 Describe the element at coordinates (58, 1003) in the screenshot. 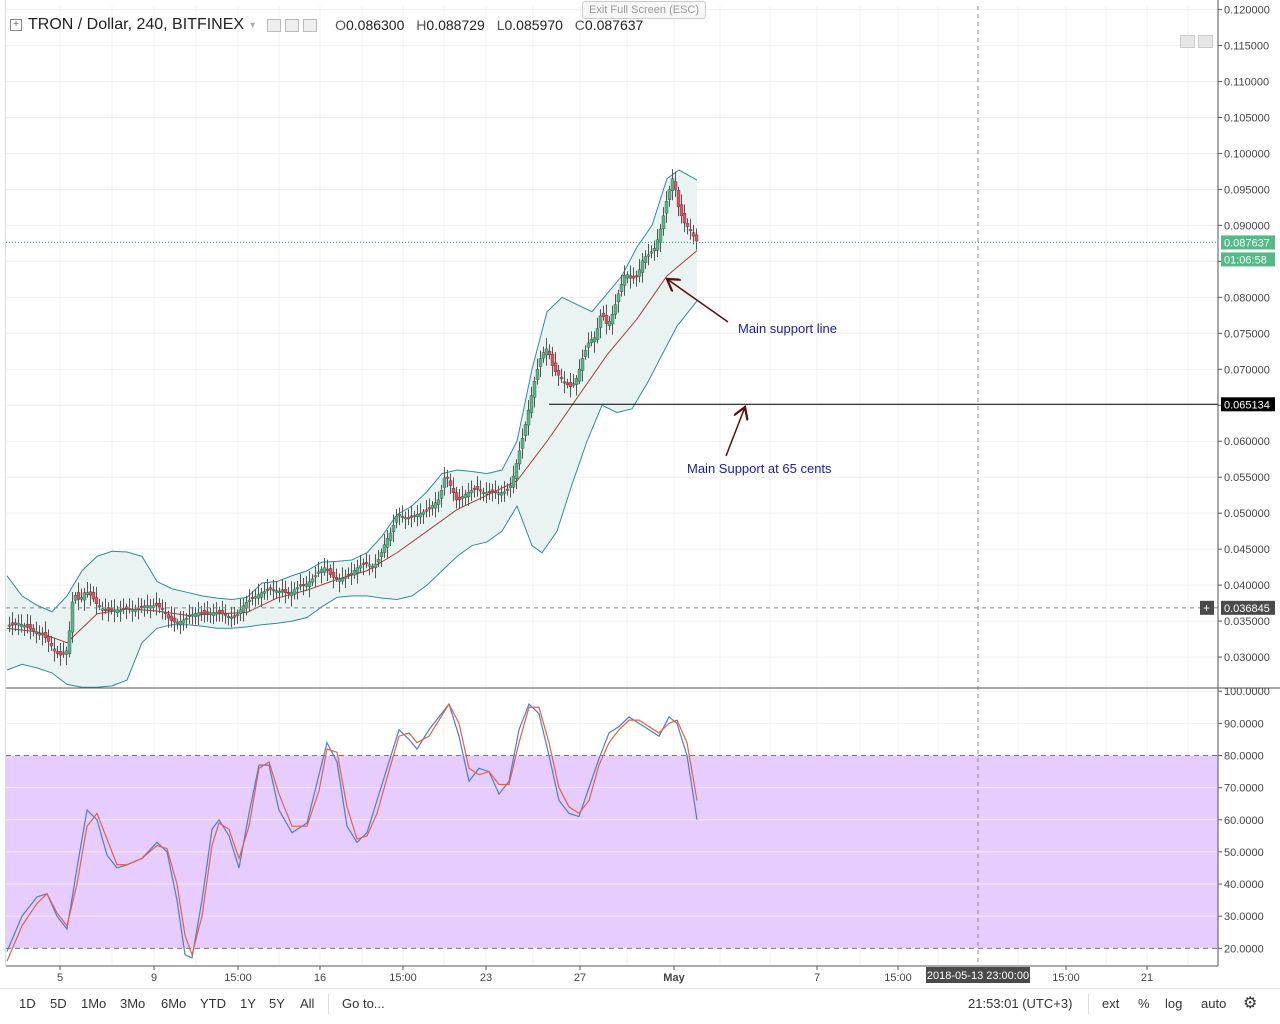

I see `range-5d-button: 5D` at that location.